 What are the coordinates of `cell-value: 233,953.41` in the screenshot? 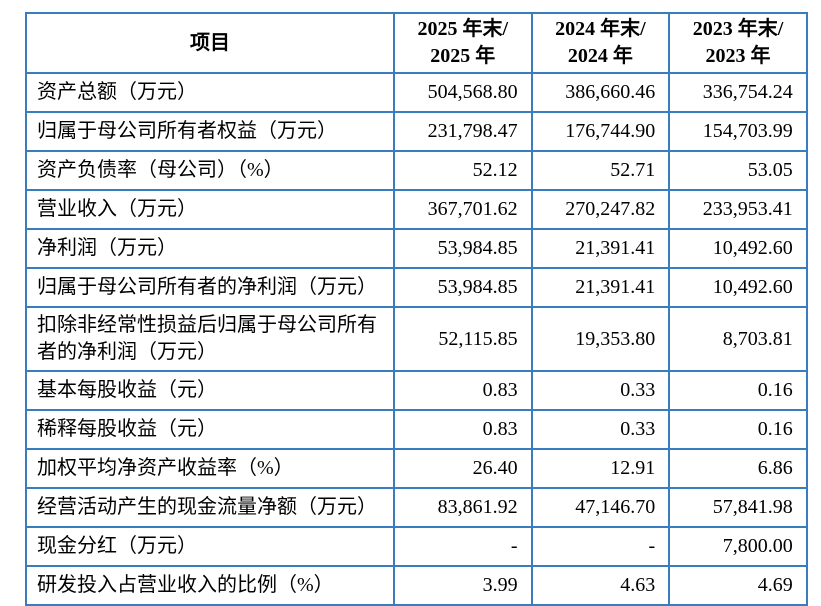 It's located at (738, 209).